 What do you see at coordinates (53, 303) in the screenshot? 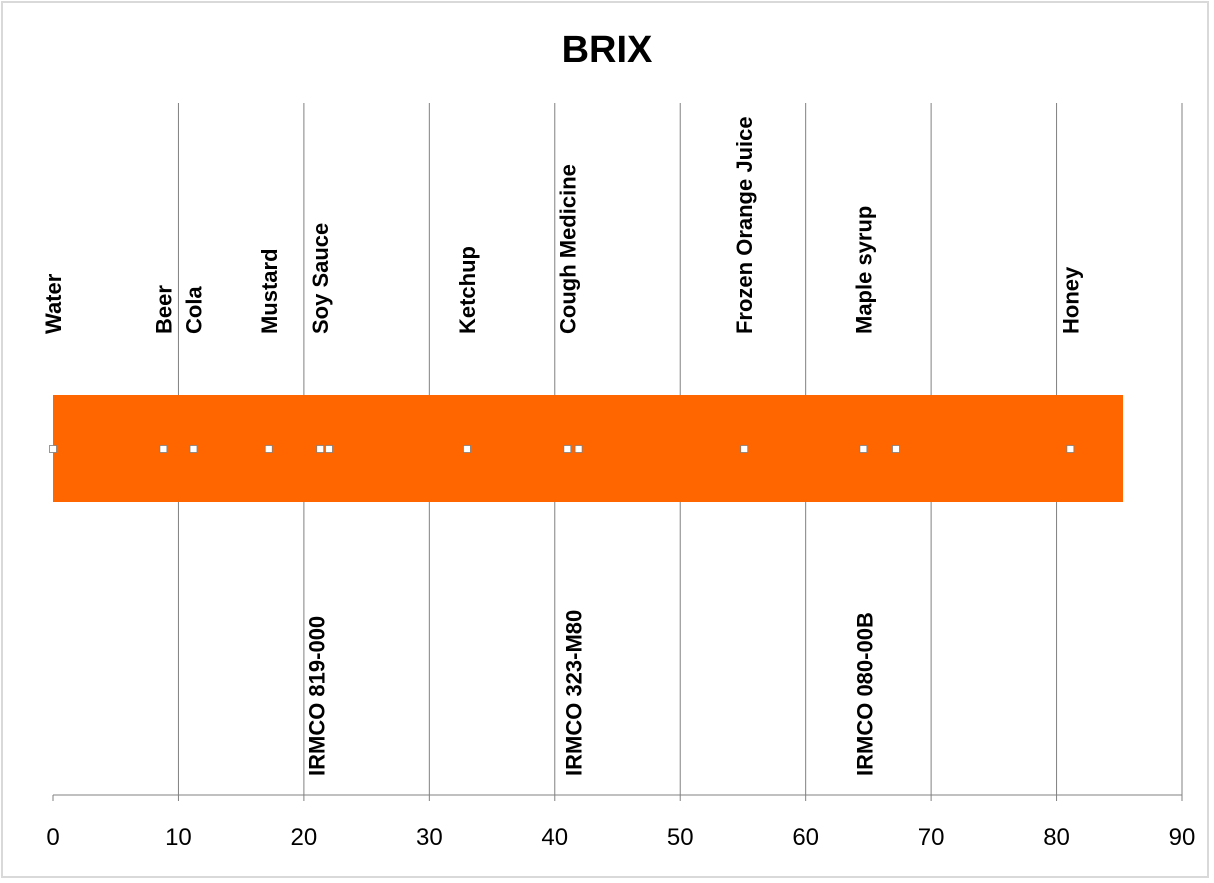
I see `point-label: Water` at bounding box center [53, 303].